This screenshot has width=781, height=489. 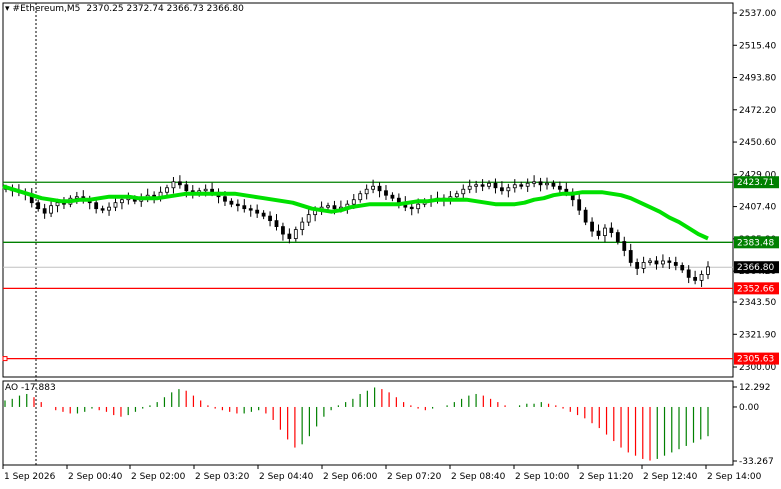 I want to click on level-label: 2383.48, so click(x=755, y=243).